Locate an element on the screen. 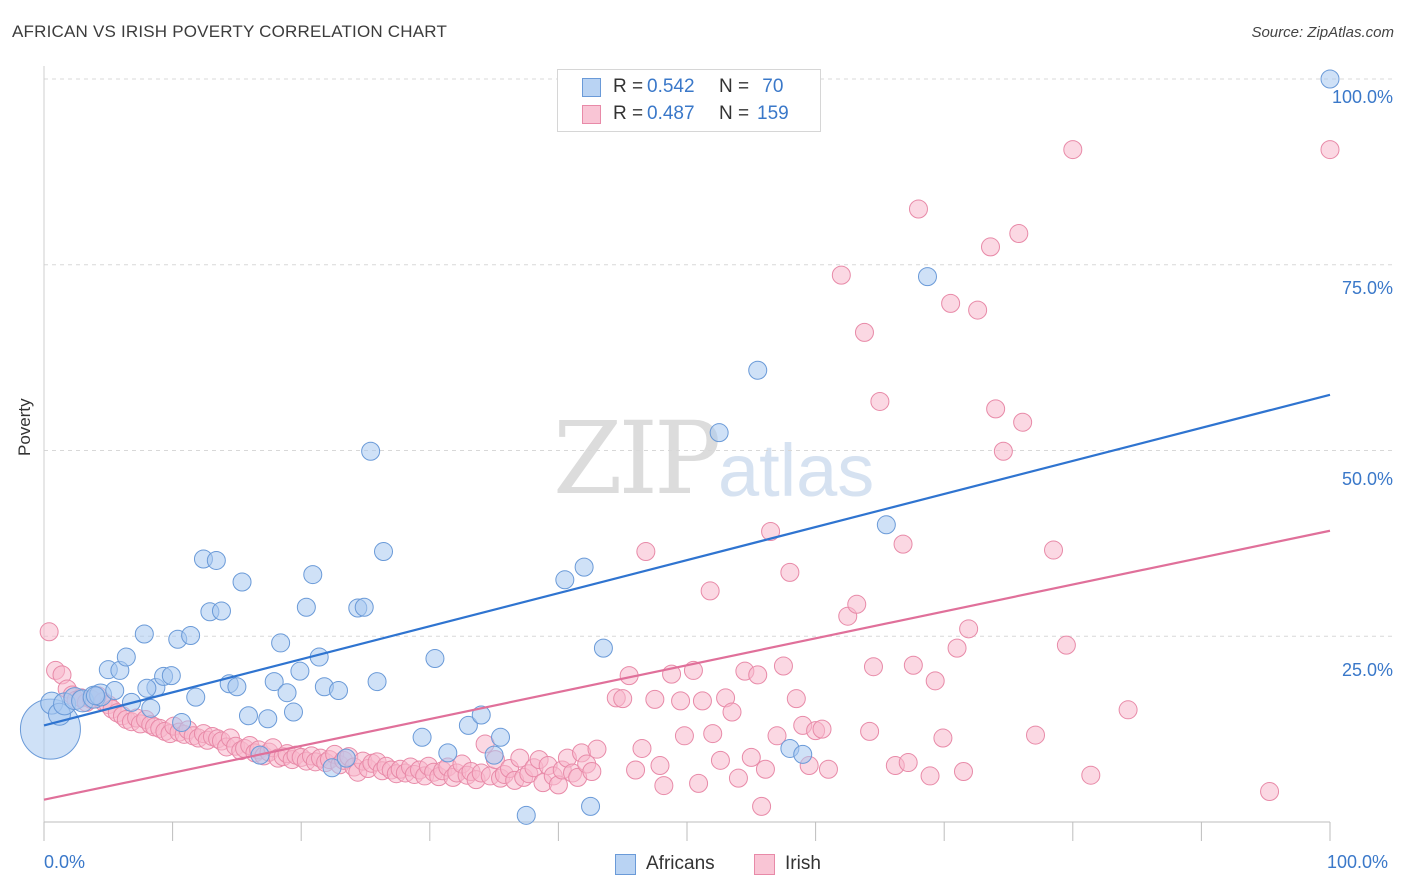  legend-row-irish: R = 0.487 N = 159 is located at coordinates (673, 114).